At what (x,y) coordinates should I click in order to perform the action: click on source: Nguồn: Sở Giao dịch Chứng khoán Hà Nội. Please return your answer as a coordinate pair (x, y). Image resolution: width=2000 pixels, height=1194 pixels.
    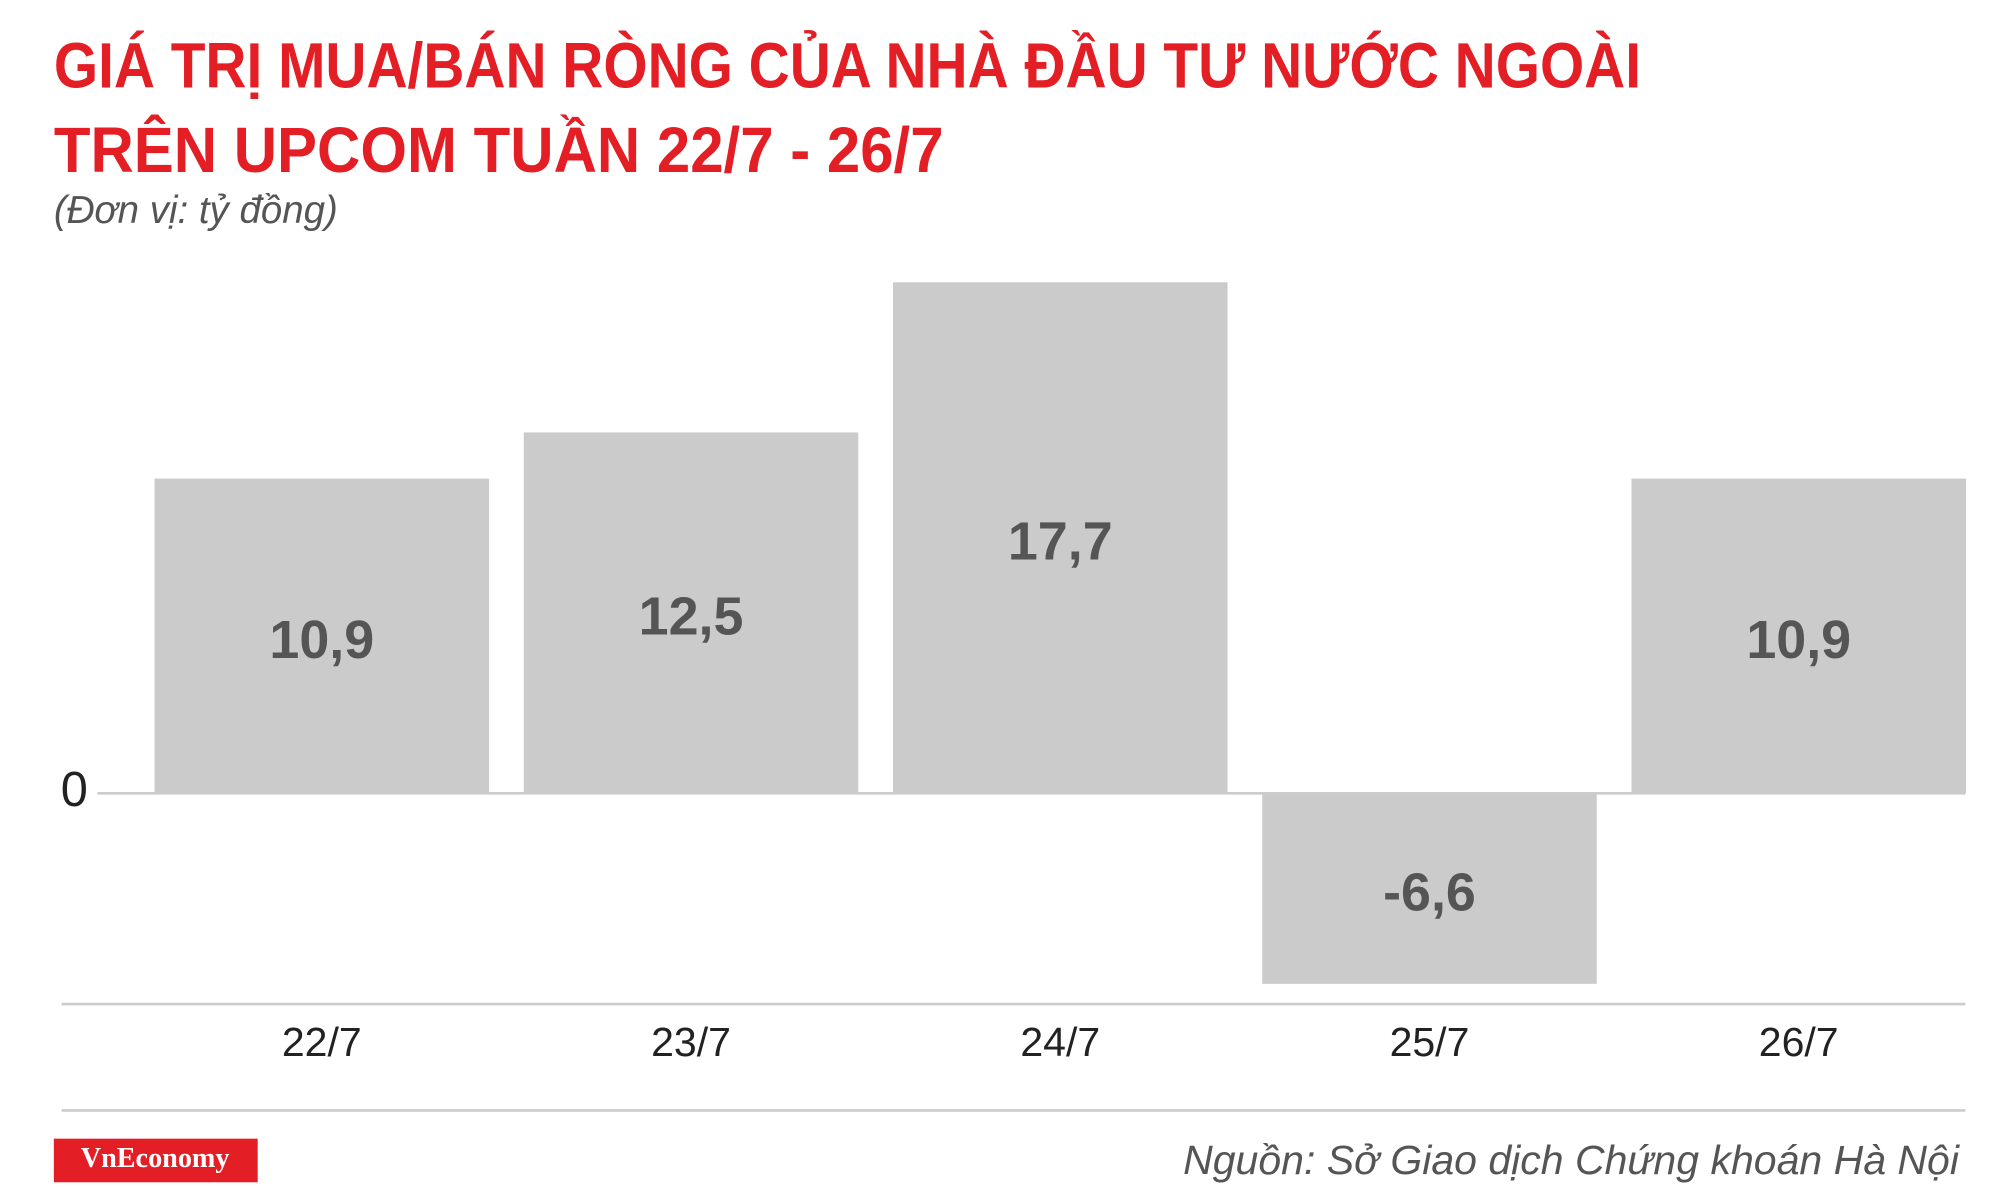
    Looking at the image, I should click on (1572, 1160).